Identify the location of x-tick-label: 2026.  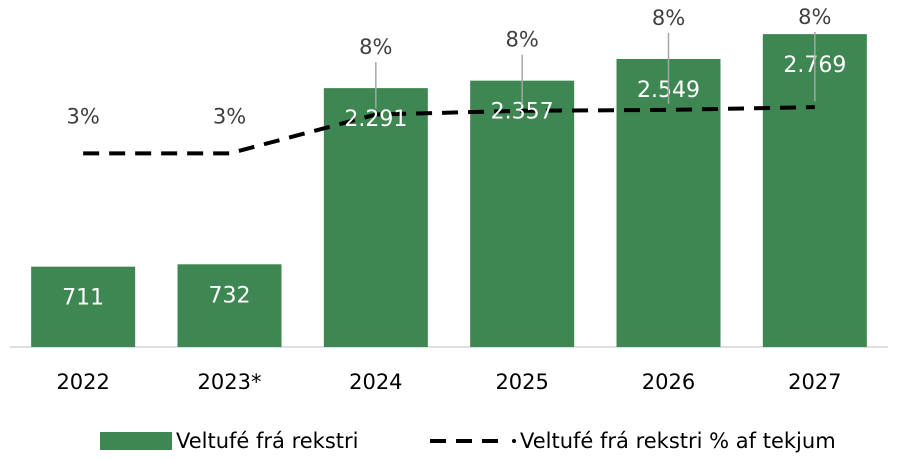
(668, 382).